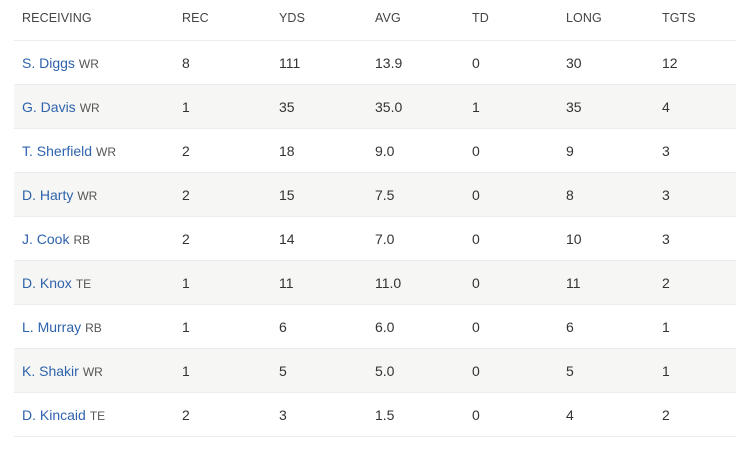  What do you see at coordinates (385, 238) in the screenshot?
I see `avg-value: 7.0` at bounding box center [385, 238].